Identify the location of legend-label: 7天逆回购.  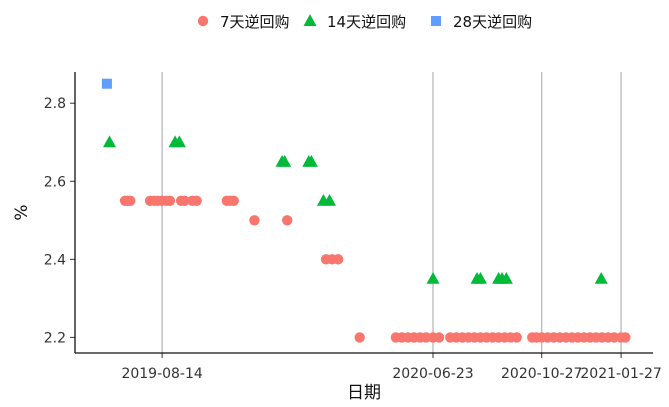
(255, 22).